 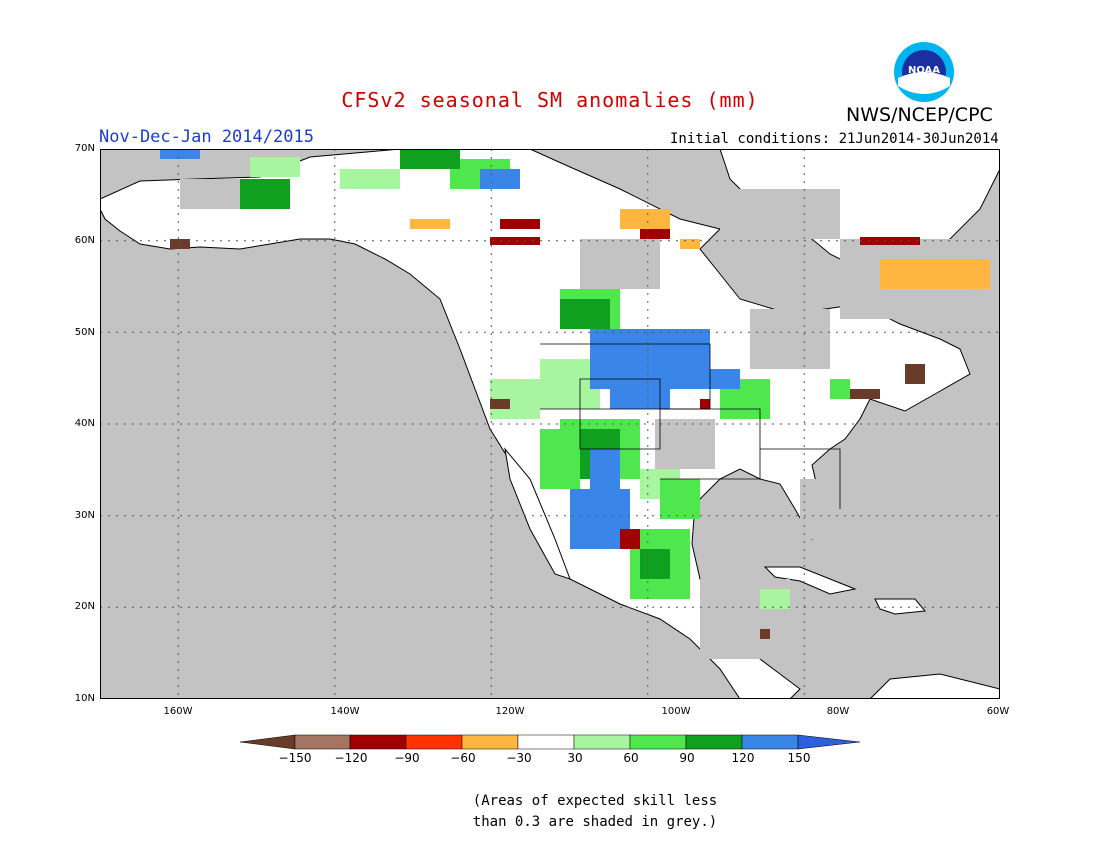 What do you see at coordinates (84, 332) in the screenshot?
I see `lat-label: 50N` at bounding box center [84, 332].